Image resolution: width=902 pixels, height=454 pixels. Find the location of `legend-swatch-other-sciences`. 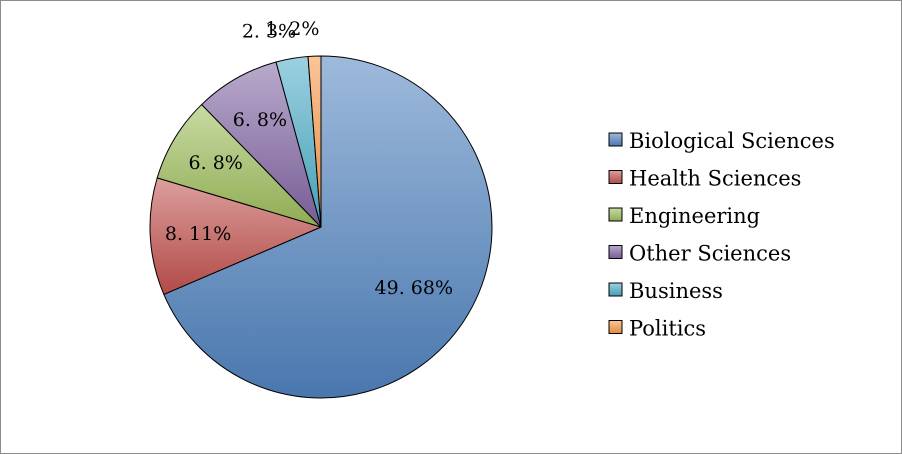

legend-swatch-other-sciences is located at coordinates (615, 252).